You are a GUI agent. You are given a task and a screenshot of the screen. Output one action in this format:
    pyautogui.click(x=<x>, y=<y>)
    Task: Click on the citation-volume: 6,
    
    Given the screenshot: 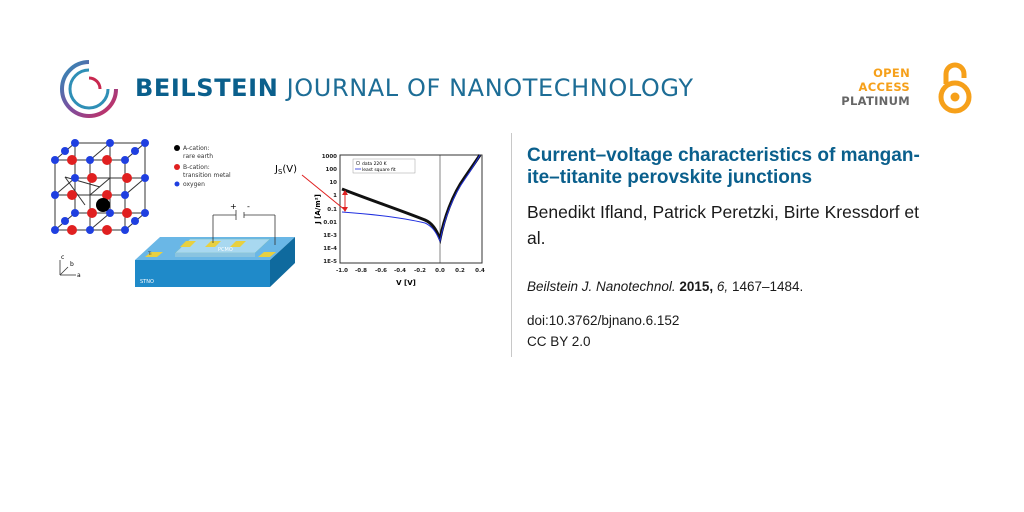 What is the action you would take?
    pyautogui.click(x=722, y=286)
    